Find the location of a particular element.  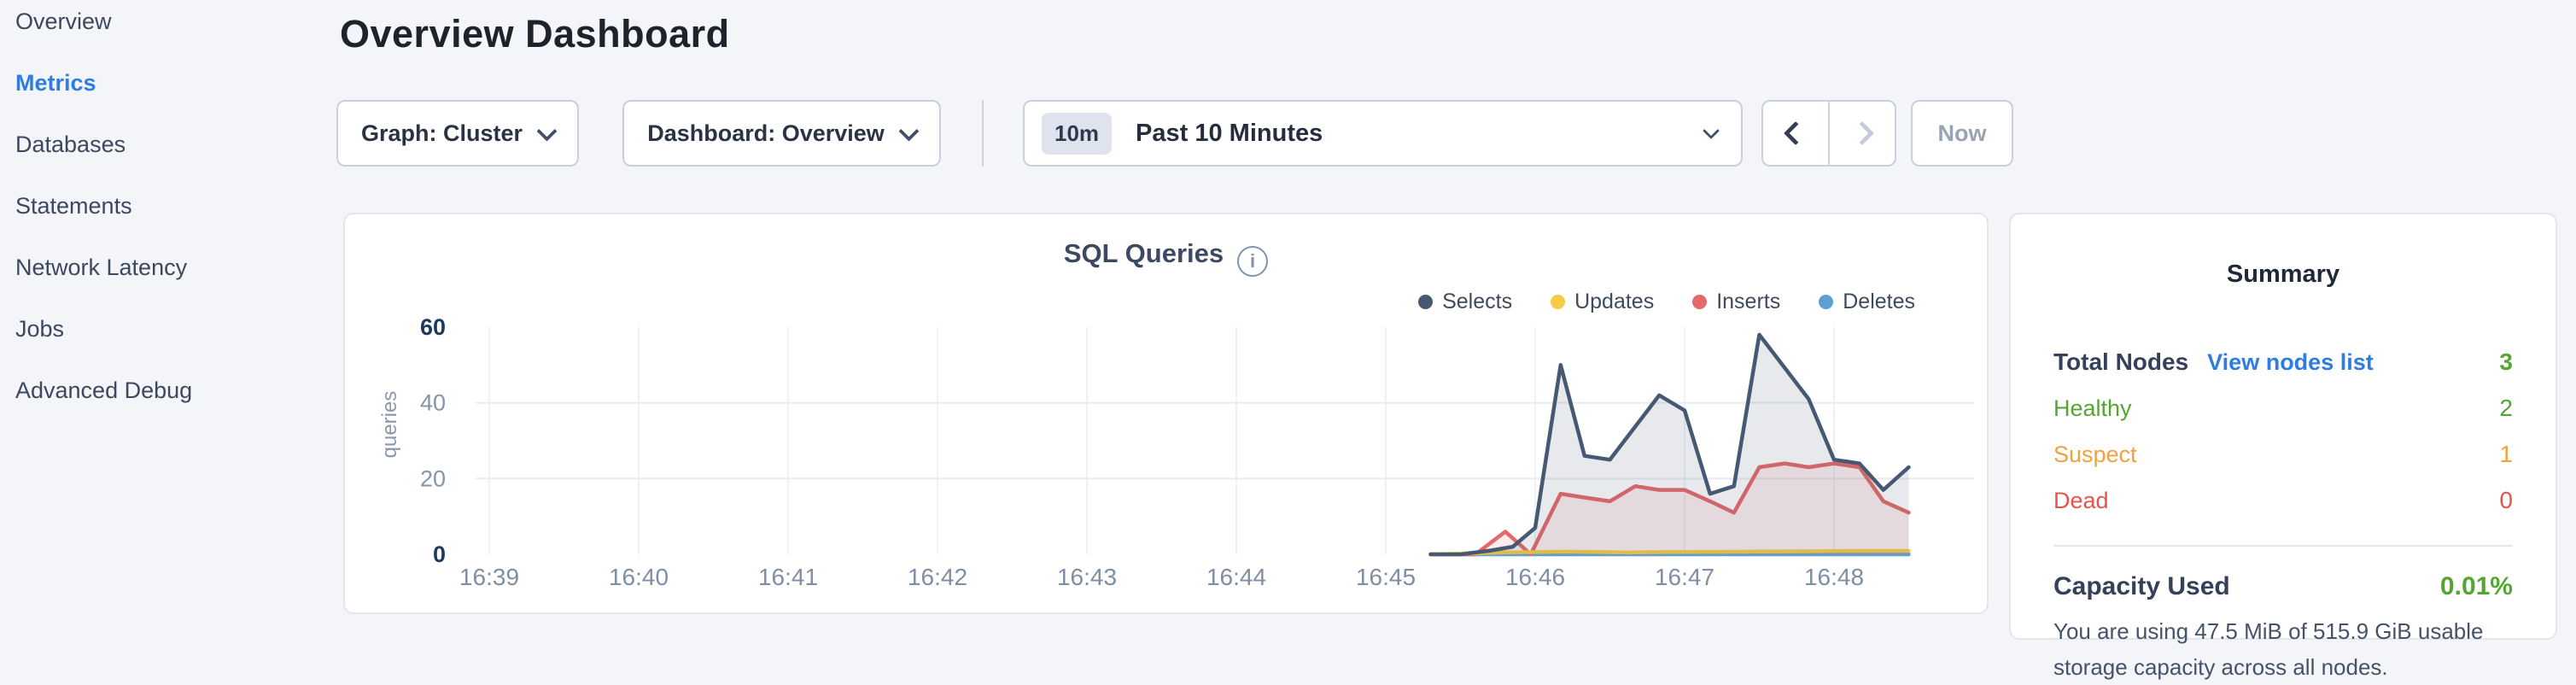

controls-divider is located at coordinates (983, 133).